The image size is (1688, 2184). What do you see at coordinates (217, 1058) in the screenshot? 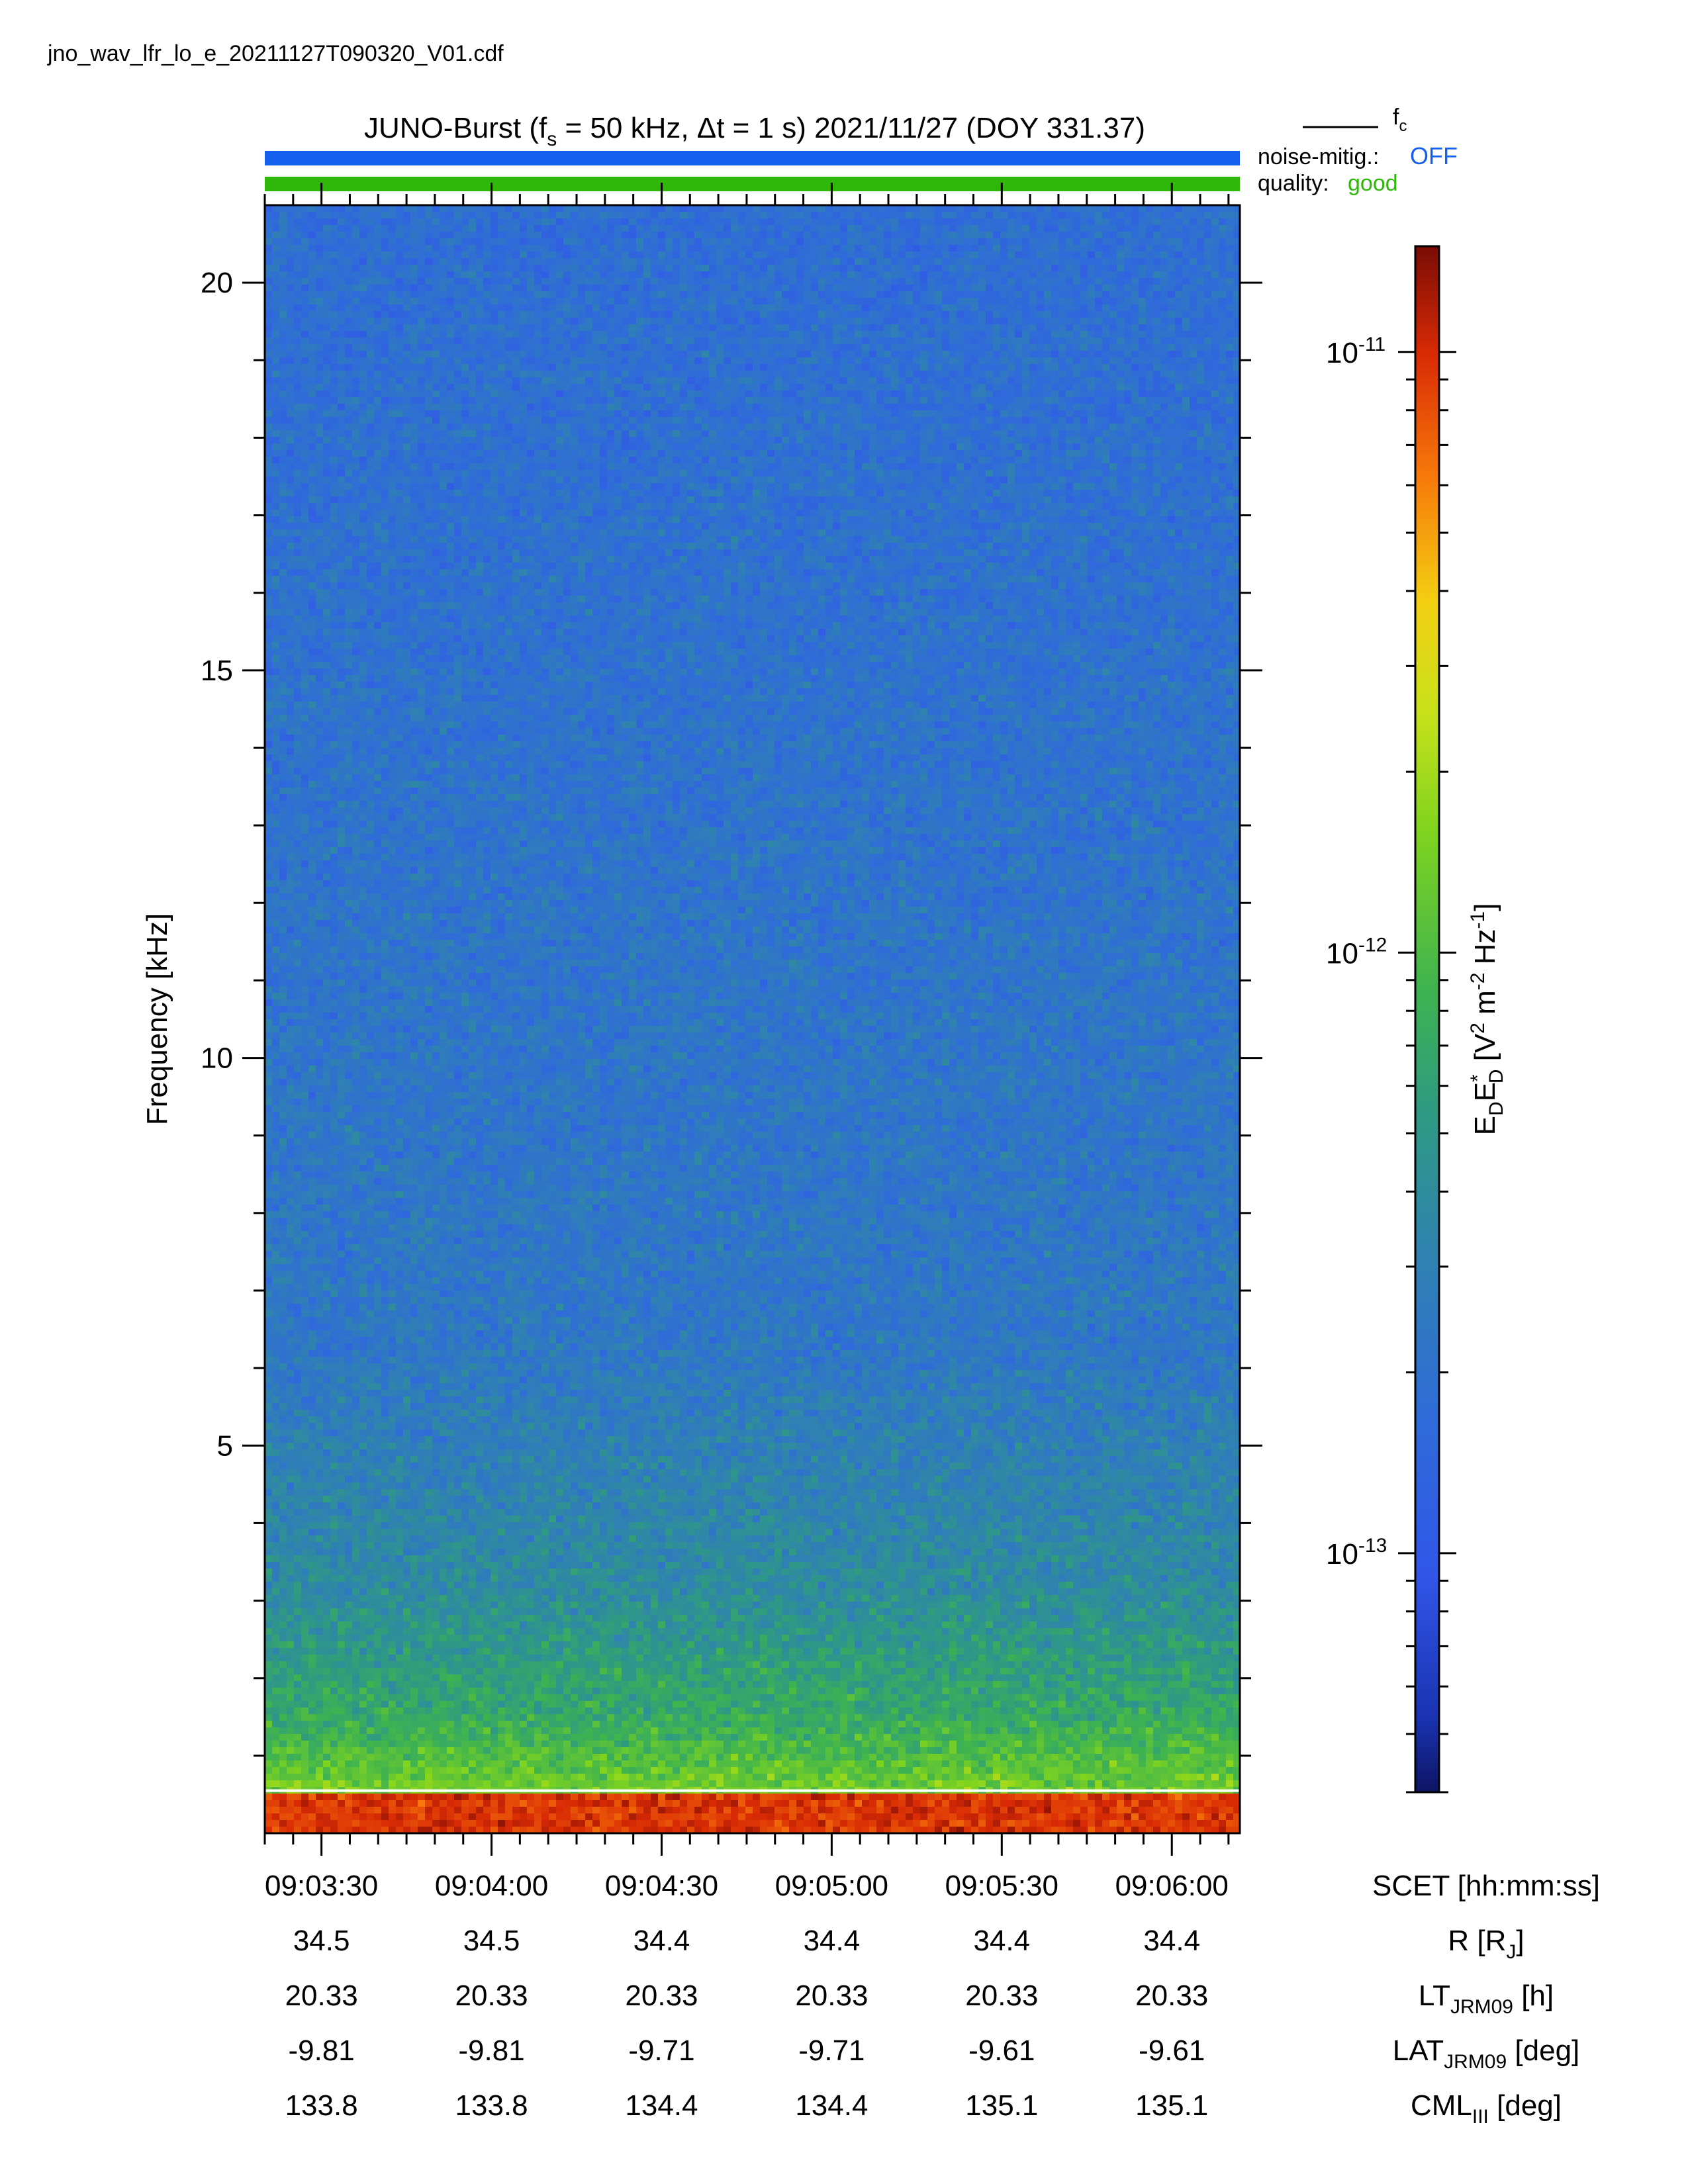
I see `frequency-tick-label: 10` at bounding box center [217, 1058].